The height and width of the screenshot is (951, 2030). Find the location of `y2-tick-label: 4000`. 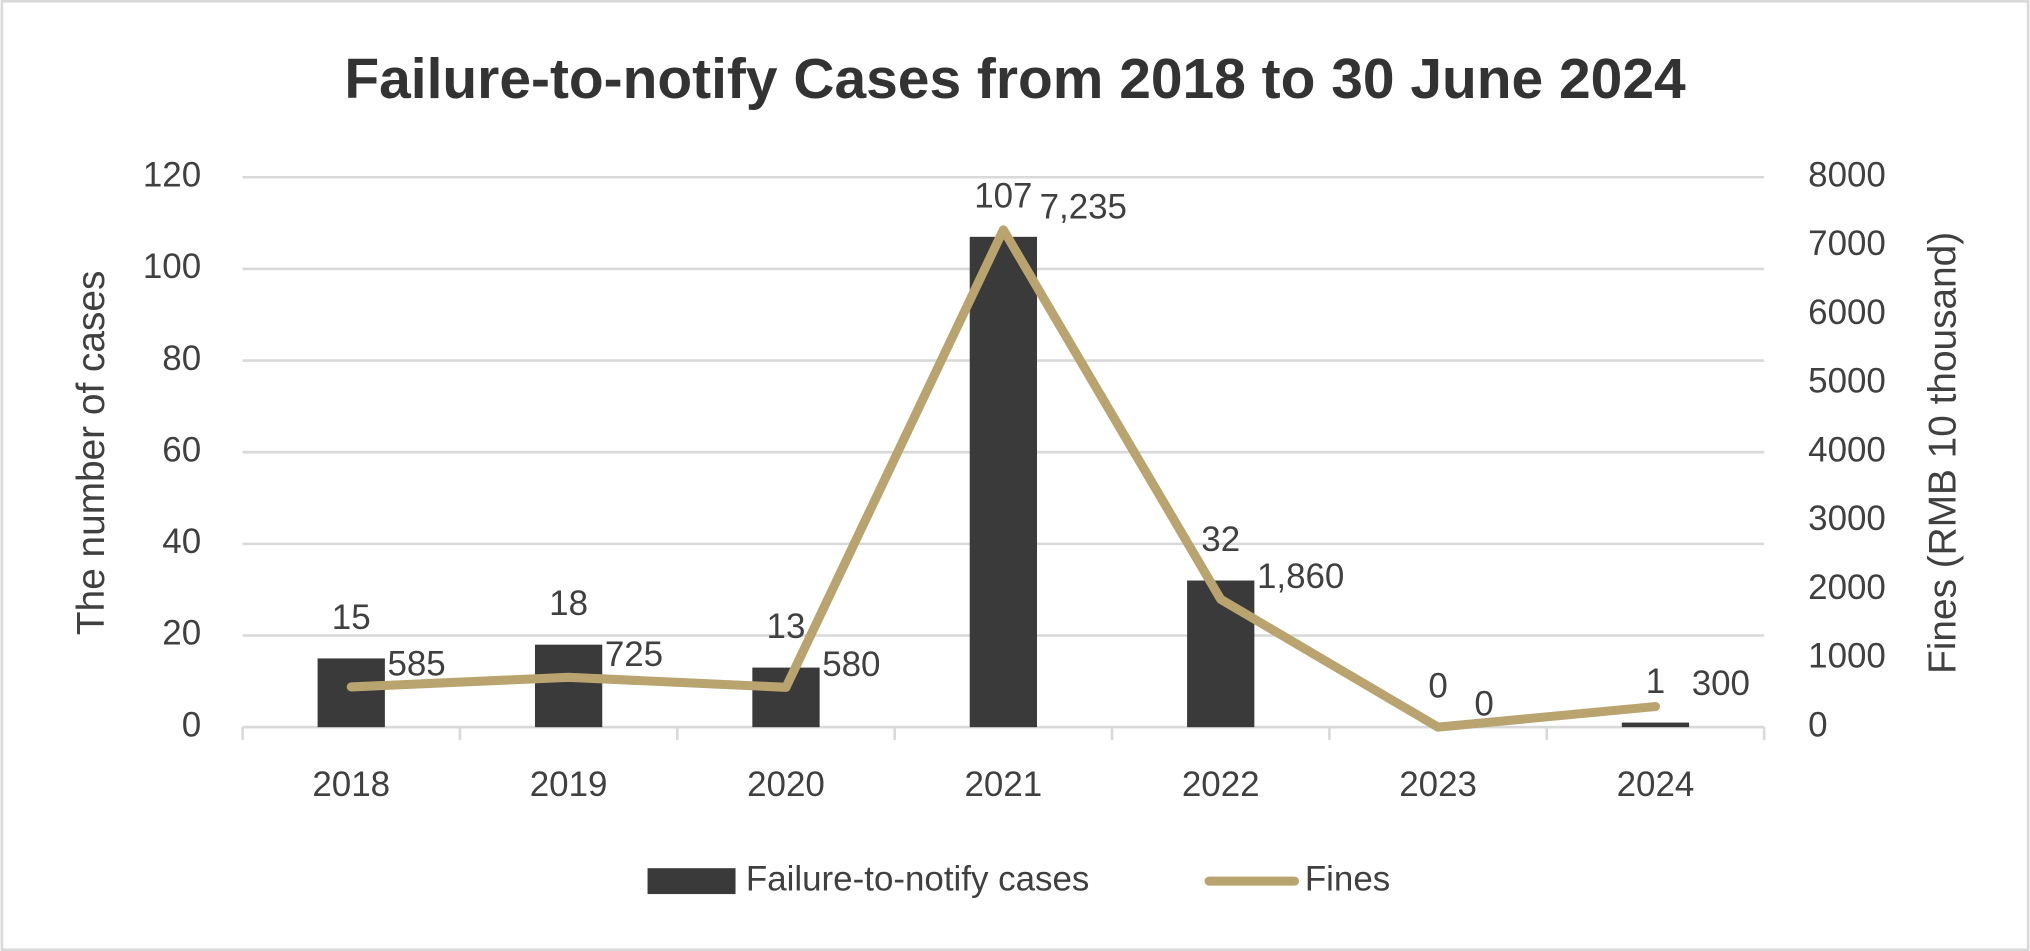

y2-tick-label: 4000 is located at coordinates (1847, 449).